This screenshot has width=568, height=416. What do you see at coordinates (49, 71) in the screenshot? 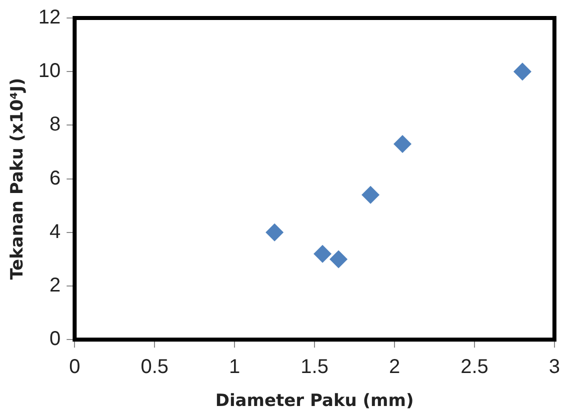
I see `y-tick-label: 10` at bounding box center [49, 71].